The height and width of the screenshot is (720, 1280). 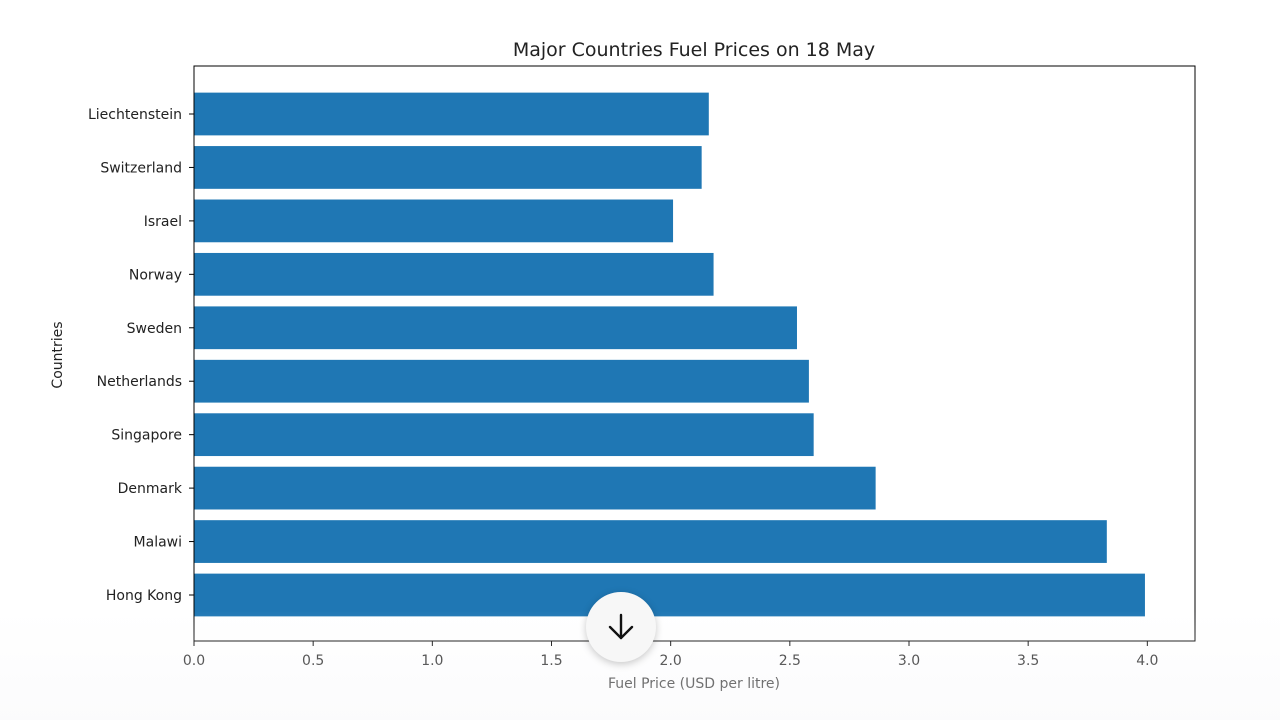 What do you see at coordinates (694, 50) in the screenshot?
I see `chart-title: Major Countries Fuel Prices on 18 May` at bounding box center [694, 50].